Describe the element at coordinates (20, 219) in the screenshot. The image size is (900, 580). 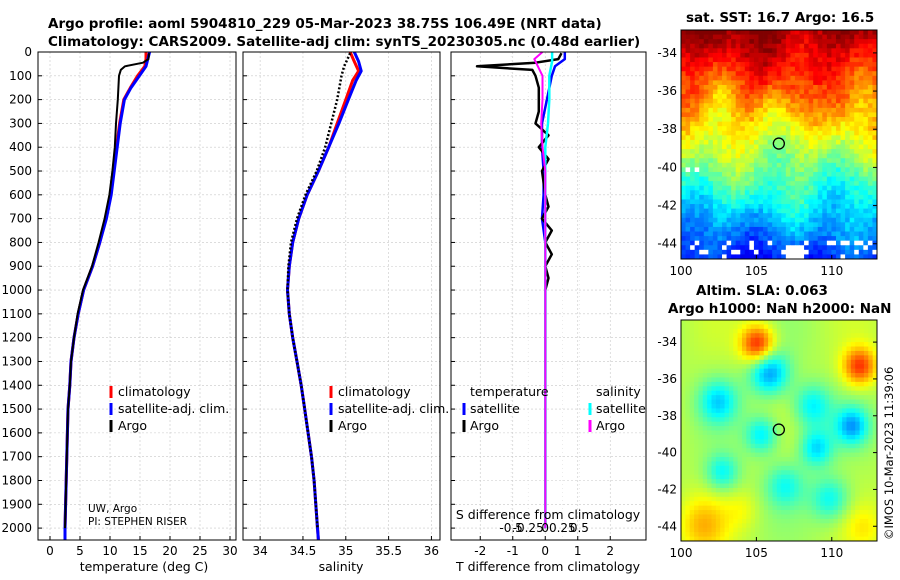
I see `y-tick-label: 700` at that location.